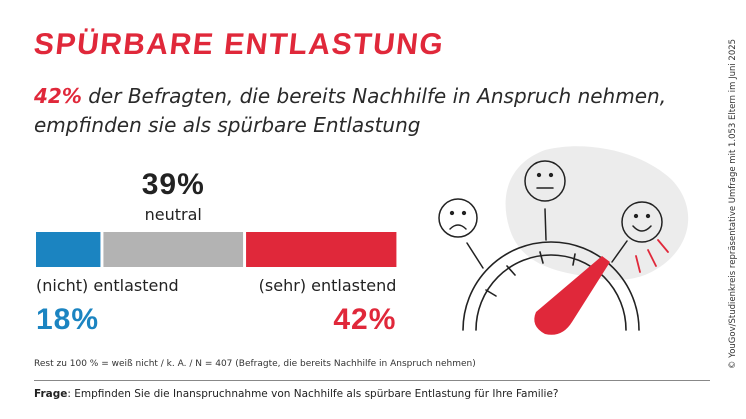 This screenshot has width=746, height=419. What do you see at coordinates (173, 214) in the screenshot?
I see `category-label-neutral: neutral` at bounding box center [173, 214].